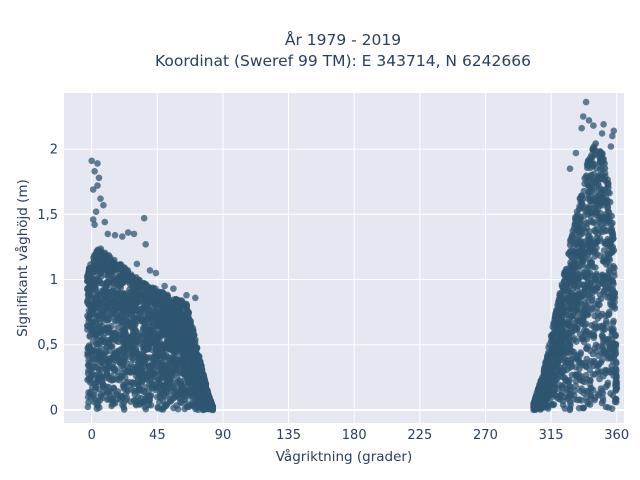 The width and height of the screenshot is (640, 480). Describe the element at coordinates (157, 435) in the screenshot. I see `x-tick-label: 45` at that location.